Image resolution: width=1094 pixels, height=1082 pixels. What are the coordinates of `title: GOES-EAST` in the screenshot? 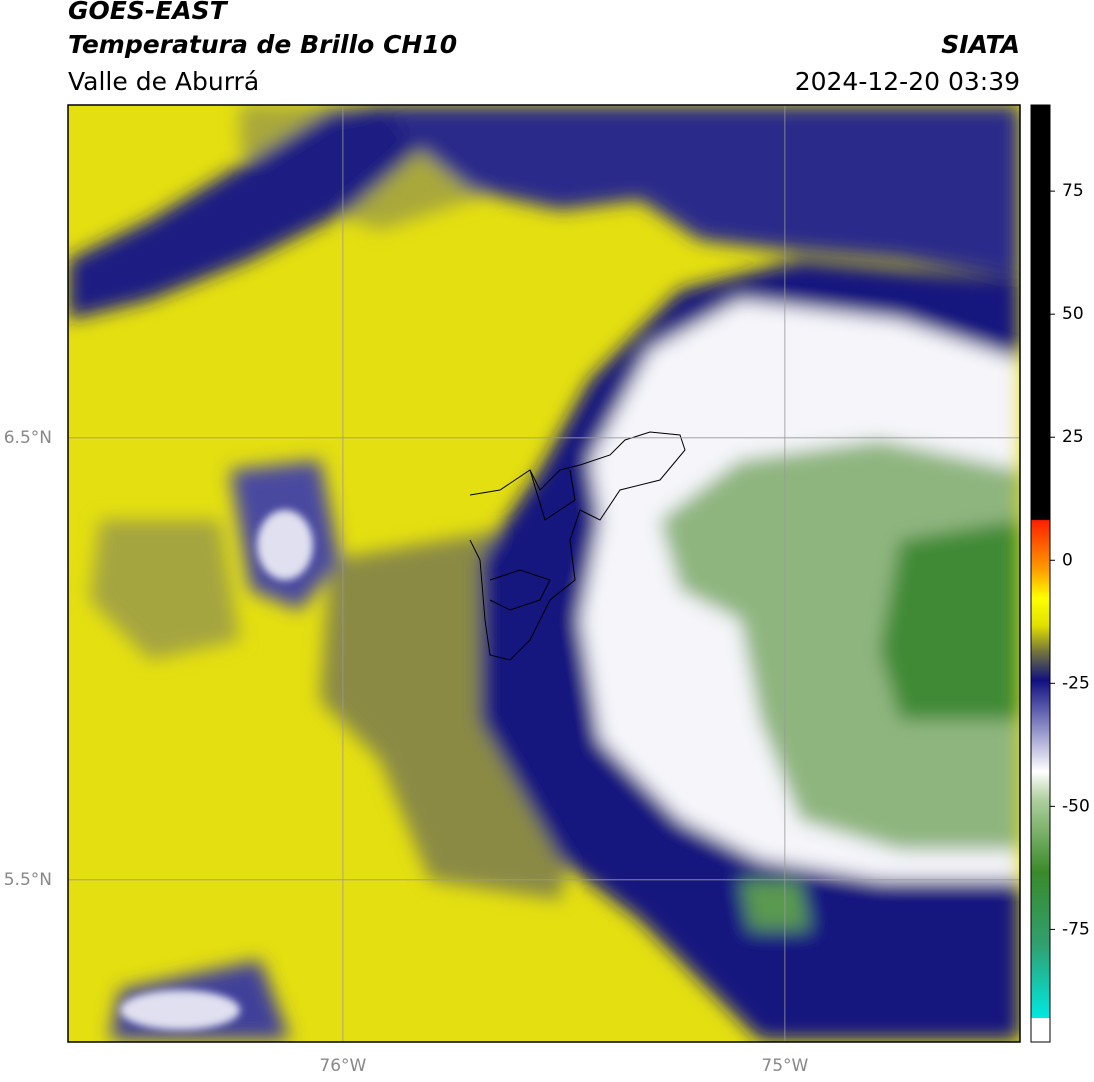 It's located at (148, 12).